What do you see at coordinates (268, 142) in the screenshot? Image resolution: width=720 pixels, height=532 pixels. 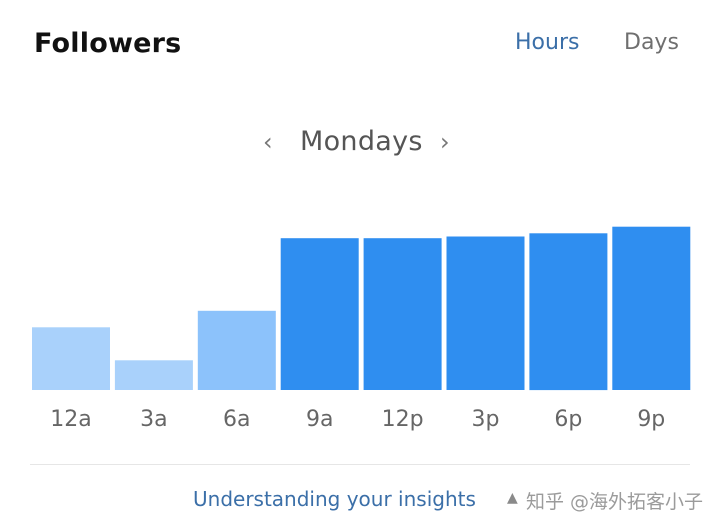 I see `chevron-left-icon: ‹` at bounding box center [268, 142].